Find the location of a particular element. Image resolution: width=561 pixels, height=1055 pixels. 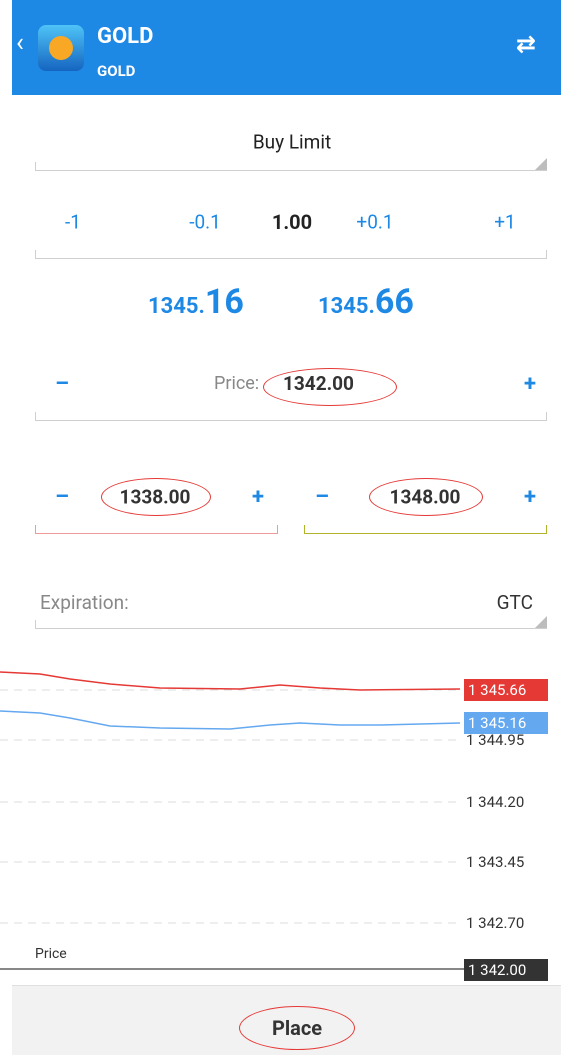

symbol-subtitle: GOLD is located at coordinates (116, 71).